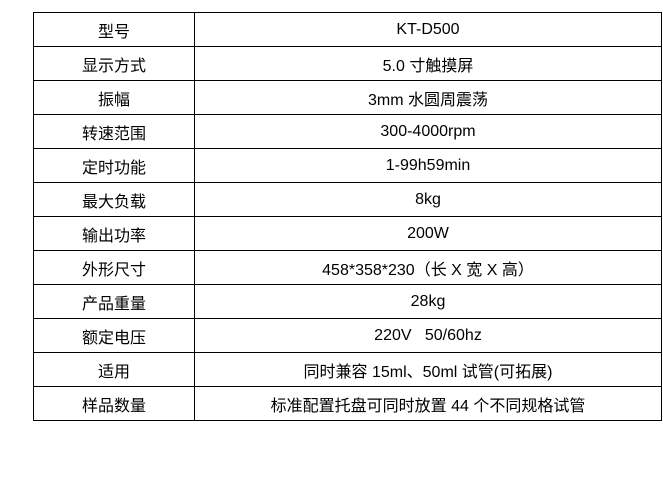 The height and width of the screenshot is (479, 663). I want to click on spec-label: 输出功率, so click(114, 233).